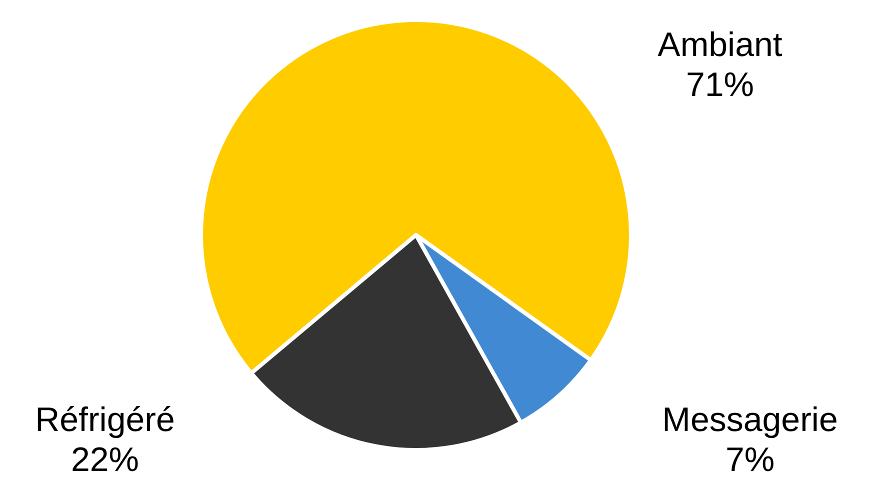 The height and width of the screenshot is (487, 871). Describe the element at coordinates (750, 420) in the screenshot. I see `slice-label: Messagerie` at that location.